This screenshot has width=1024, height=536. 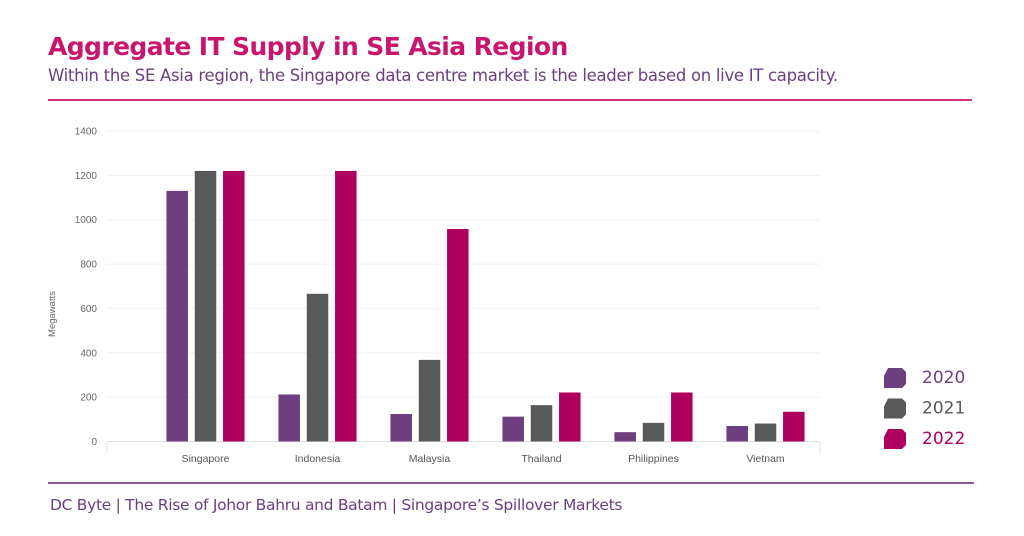 I want to click on bar-indonesia-2020, so click(x=289, y=418).